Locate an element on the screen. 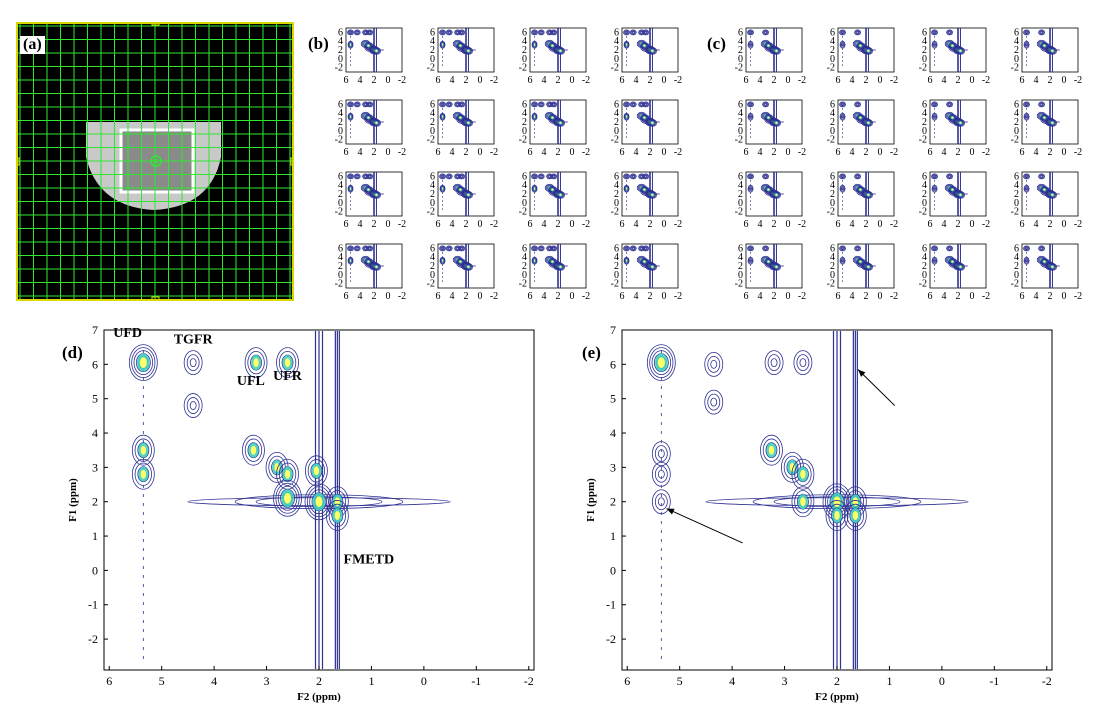  subplot-y-tick: 4 is located at coordinates (924, 185).